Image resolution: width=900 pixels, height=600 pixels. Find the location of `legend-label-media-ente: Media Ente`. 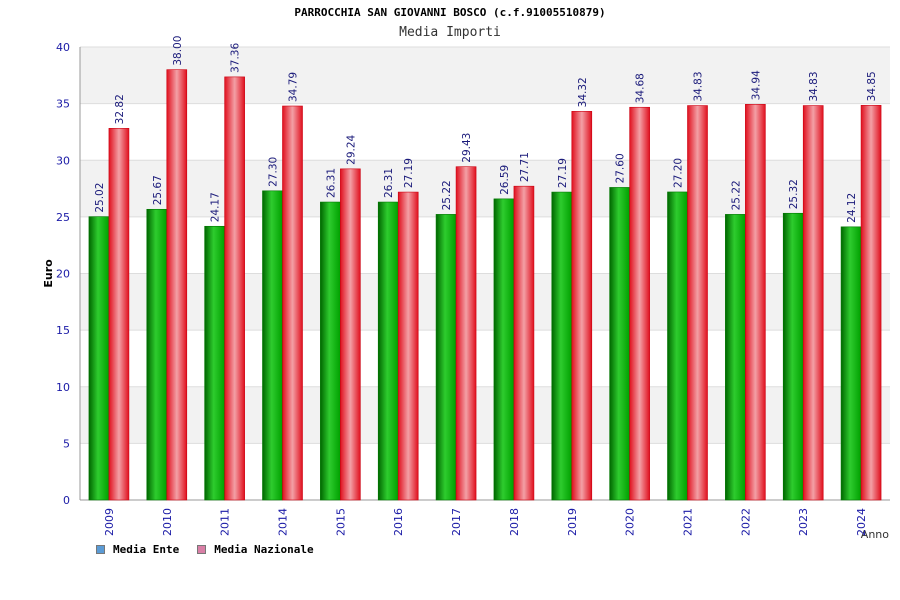

legend-label-media-ente: Media Ente is located at coordinates (146, 549).